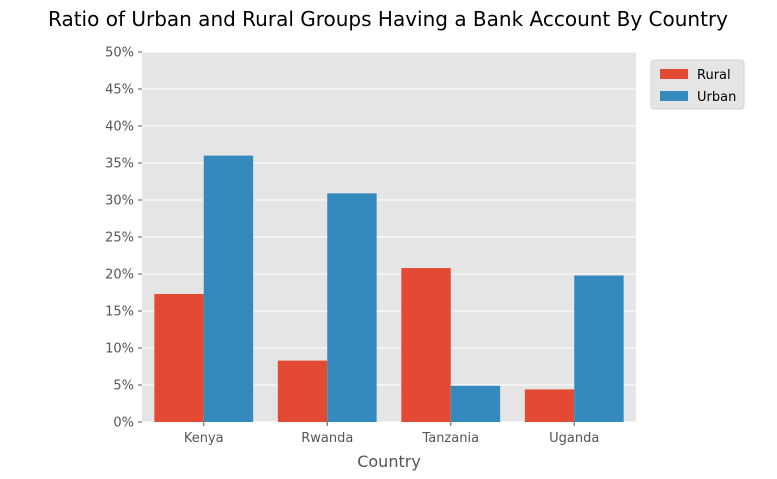 This screenshot has height=479, width=777. What do you see at coordinates (179, 357) in the screenshot?
I see `bar-rural-kenya` at bounding box center [179, 357].